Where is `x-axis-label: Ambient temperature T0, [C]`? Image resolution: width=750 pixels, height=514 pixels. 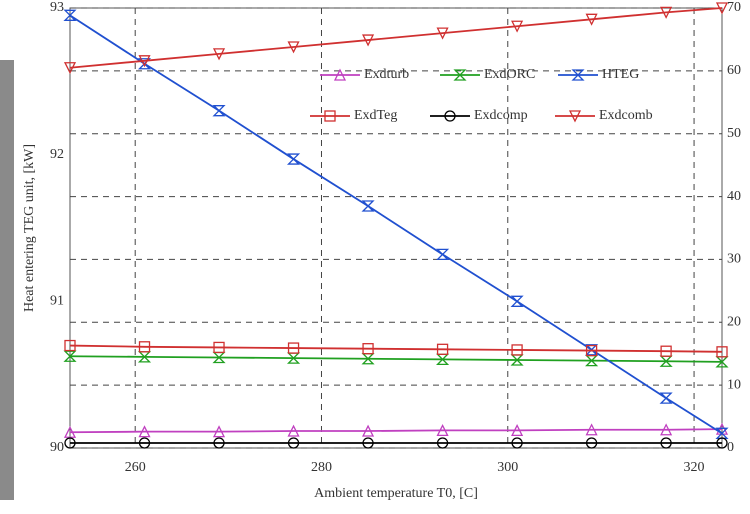 x-axis-label: Ambient temperature T0, [C] is located at coordinates (396, 493).